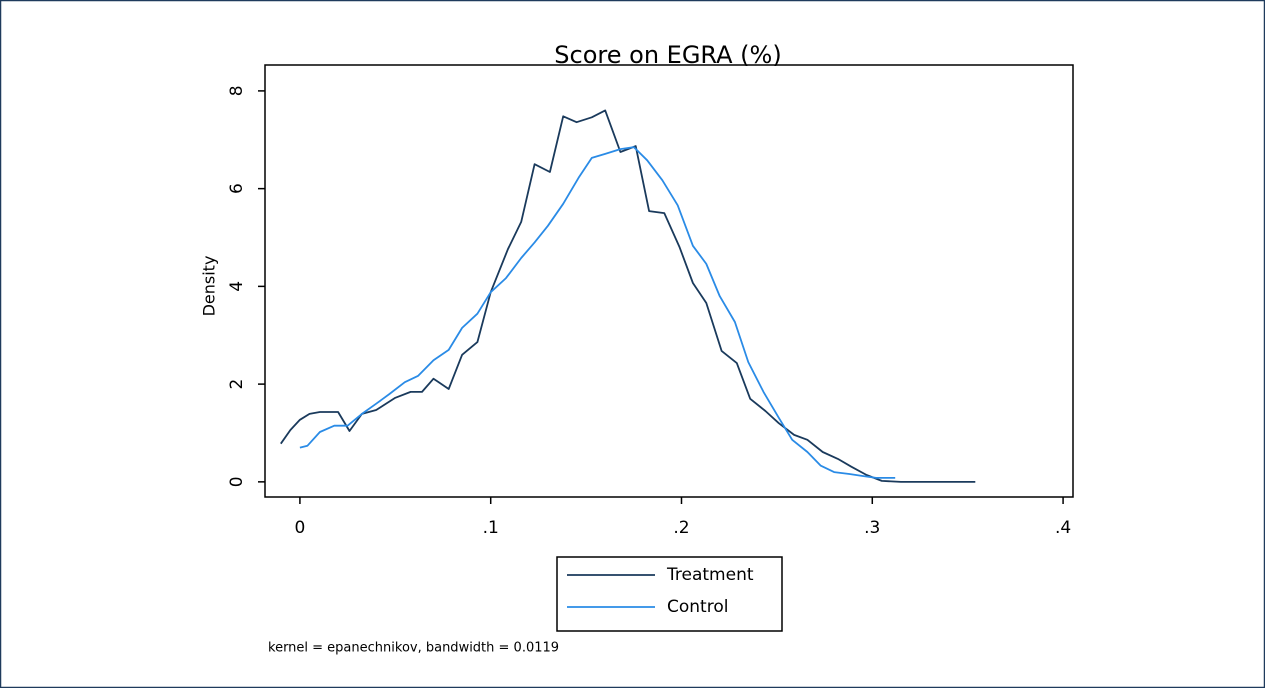 Image resolution: width=1265 pixels, height=688 pixels. I want to click on y-axis-label: Density, so click(209, 286).